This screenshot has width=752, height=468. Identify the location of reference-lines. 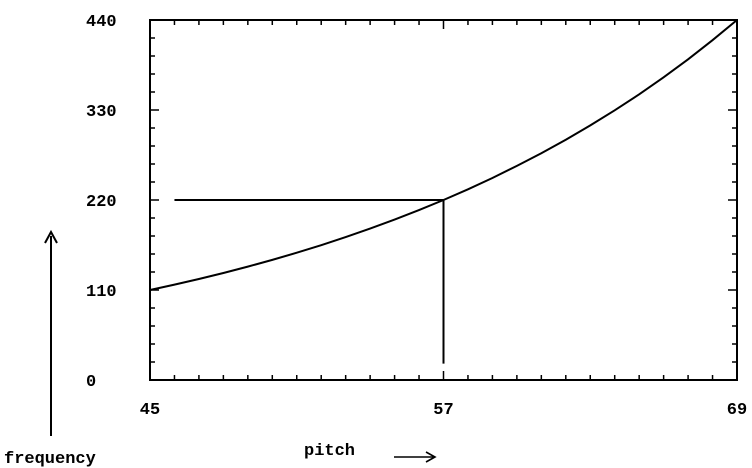
(309, 281).